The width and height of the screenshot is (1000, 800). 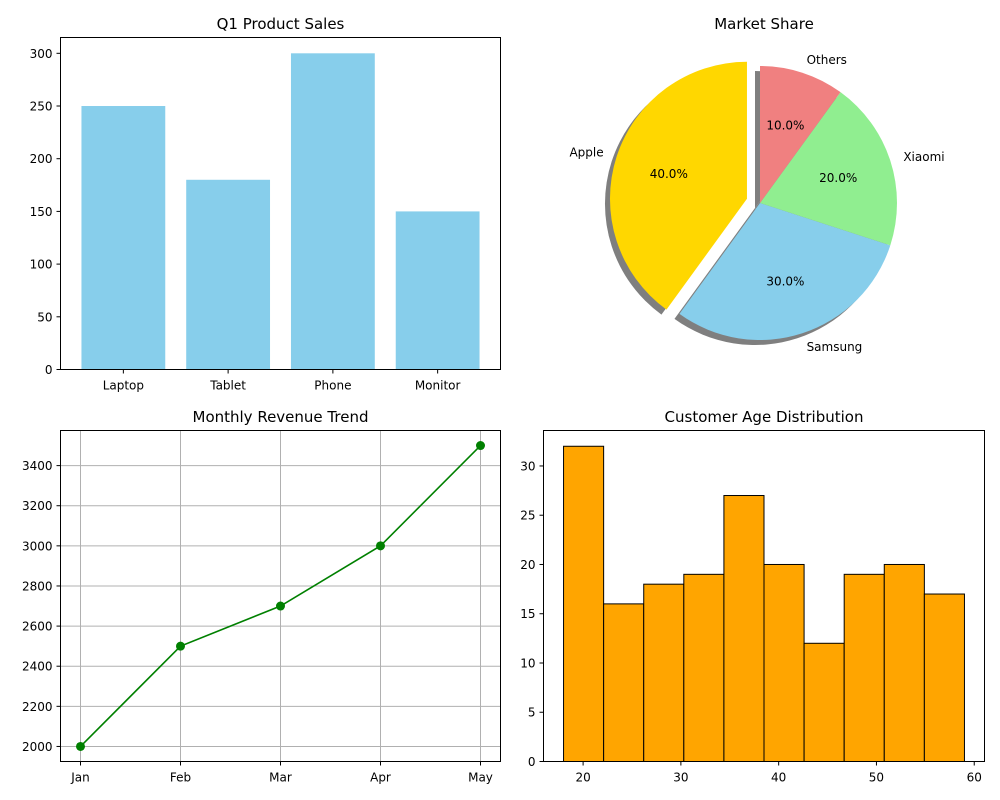 I want to click on x-tick-label: May, so click(x=480, y=778).